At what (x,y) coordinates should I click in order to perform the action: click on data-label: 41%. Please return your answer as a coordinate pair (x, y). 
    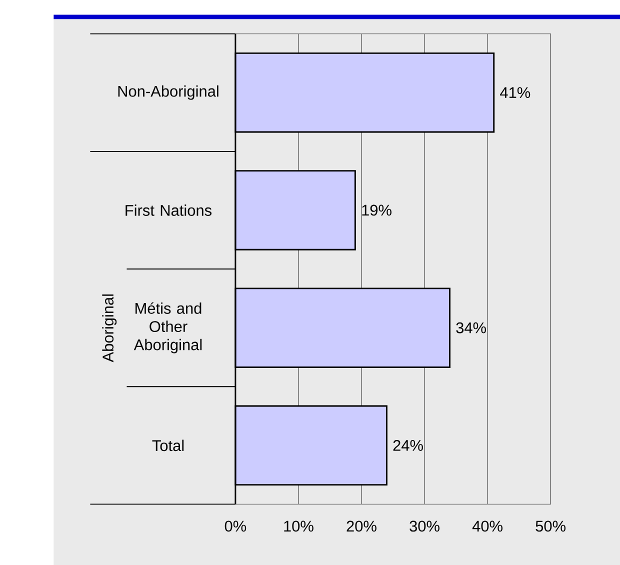
    Looking at the image, I should click on (515, 92).